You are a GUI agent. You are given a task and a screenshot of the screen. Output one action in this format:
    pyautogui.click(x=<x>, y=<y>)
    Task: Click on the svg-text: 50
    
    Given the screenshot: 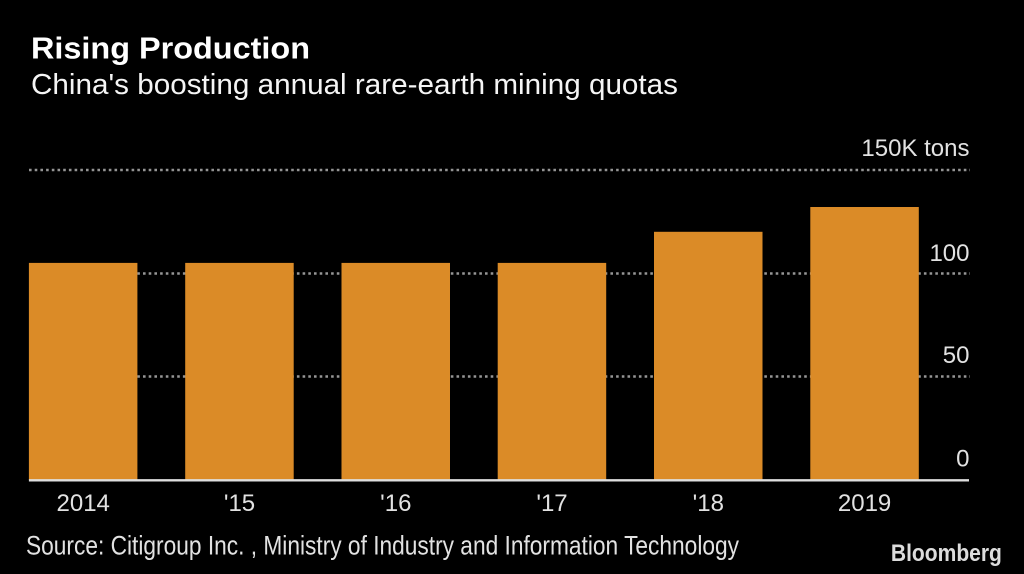 What is the action you would take?
    pyautogui.click(x=956, y=355)
    